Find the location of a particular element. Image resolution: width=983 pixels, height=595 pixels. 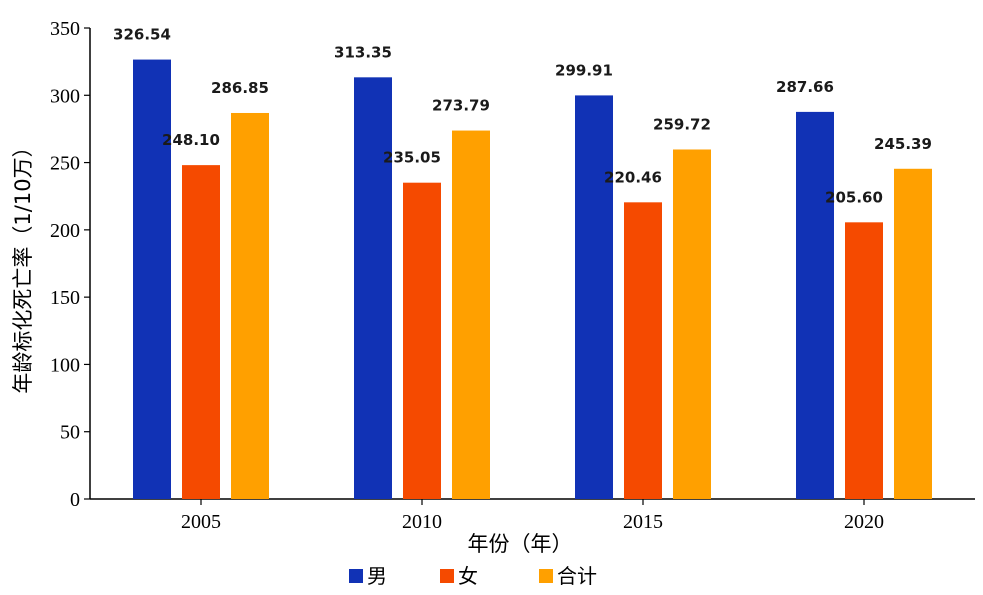

y-tick-label: 200 is located at coordinates (65, 231).